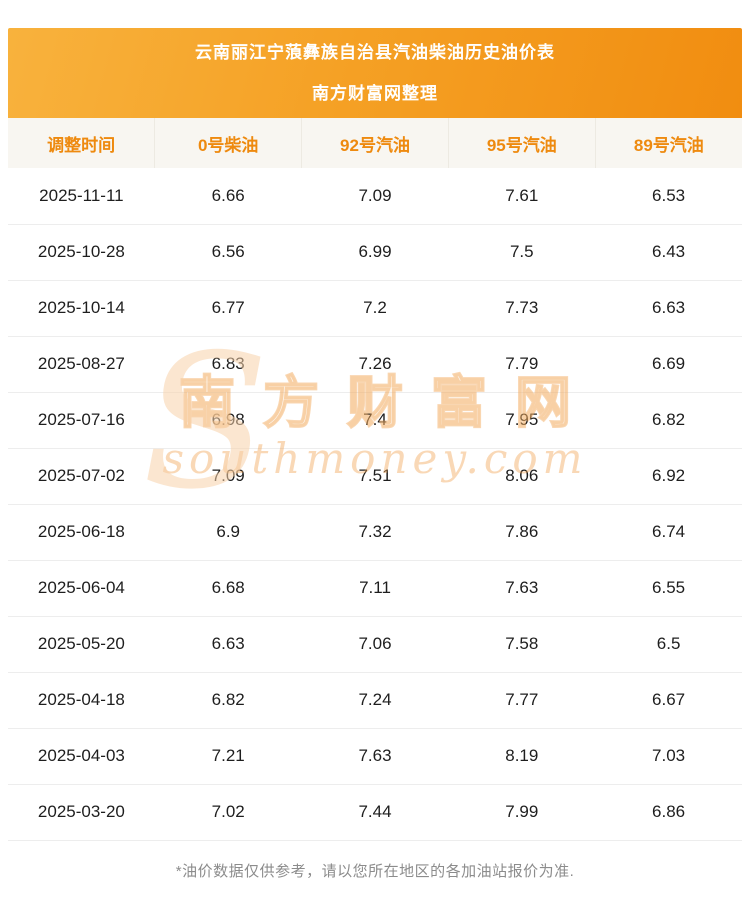  Describe the element at coordinates (228, 756) in the screenshot. I see `price-cell: 7.21` at that location.